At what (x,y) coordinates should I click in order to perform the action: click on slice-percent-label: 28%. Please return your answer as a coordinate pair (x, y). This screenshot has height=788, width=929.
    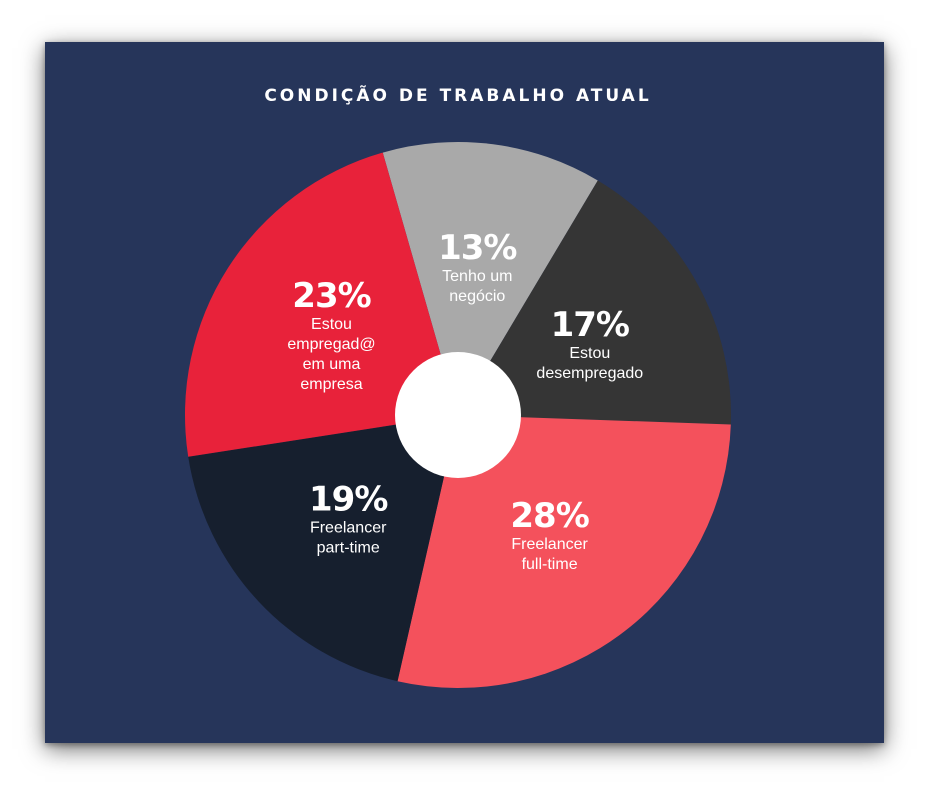
    Looking at the image, I should click on (549, 516).